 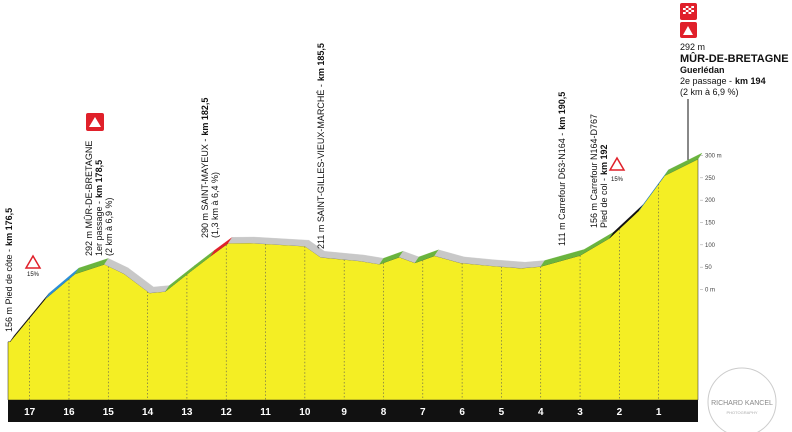 I want to click on annotation-text: (2 km à 6,9 %), so click(x=109, y=226).